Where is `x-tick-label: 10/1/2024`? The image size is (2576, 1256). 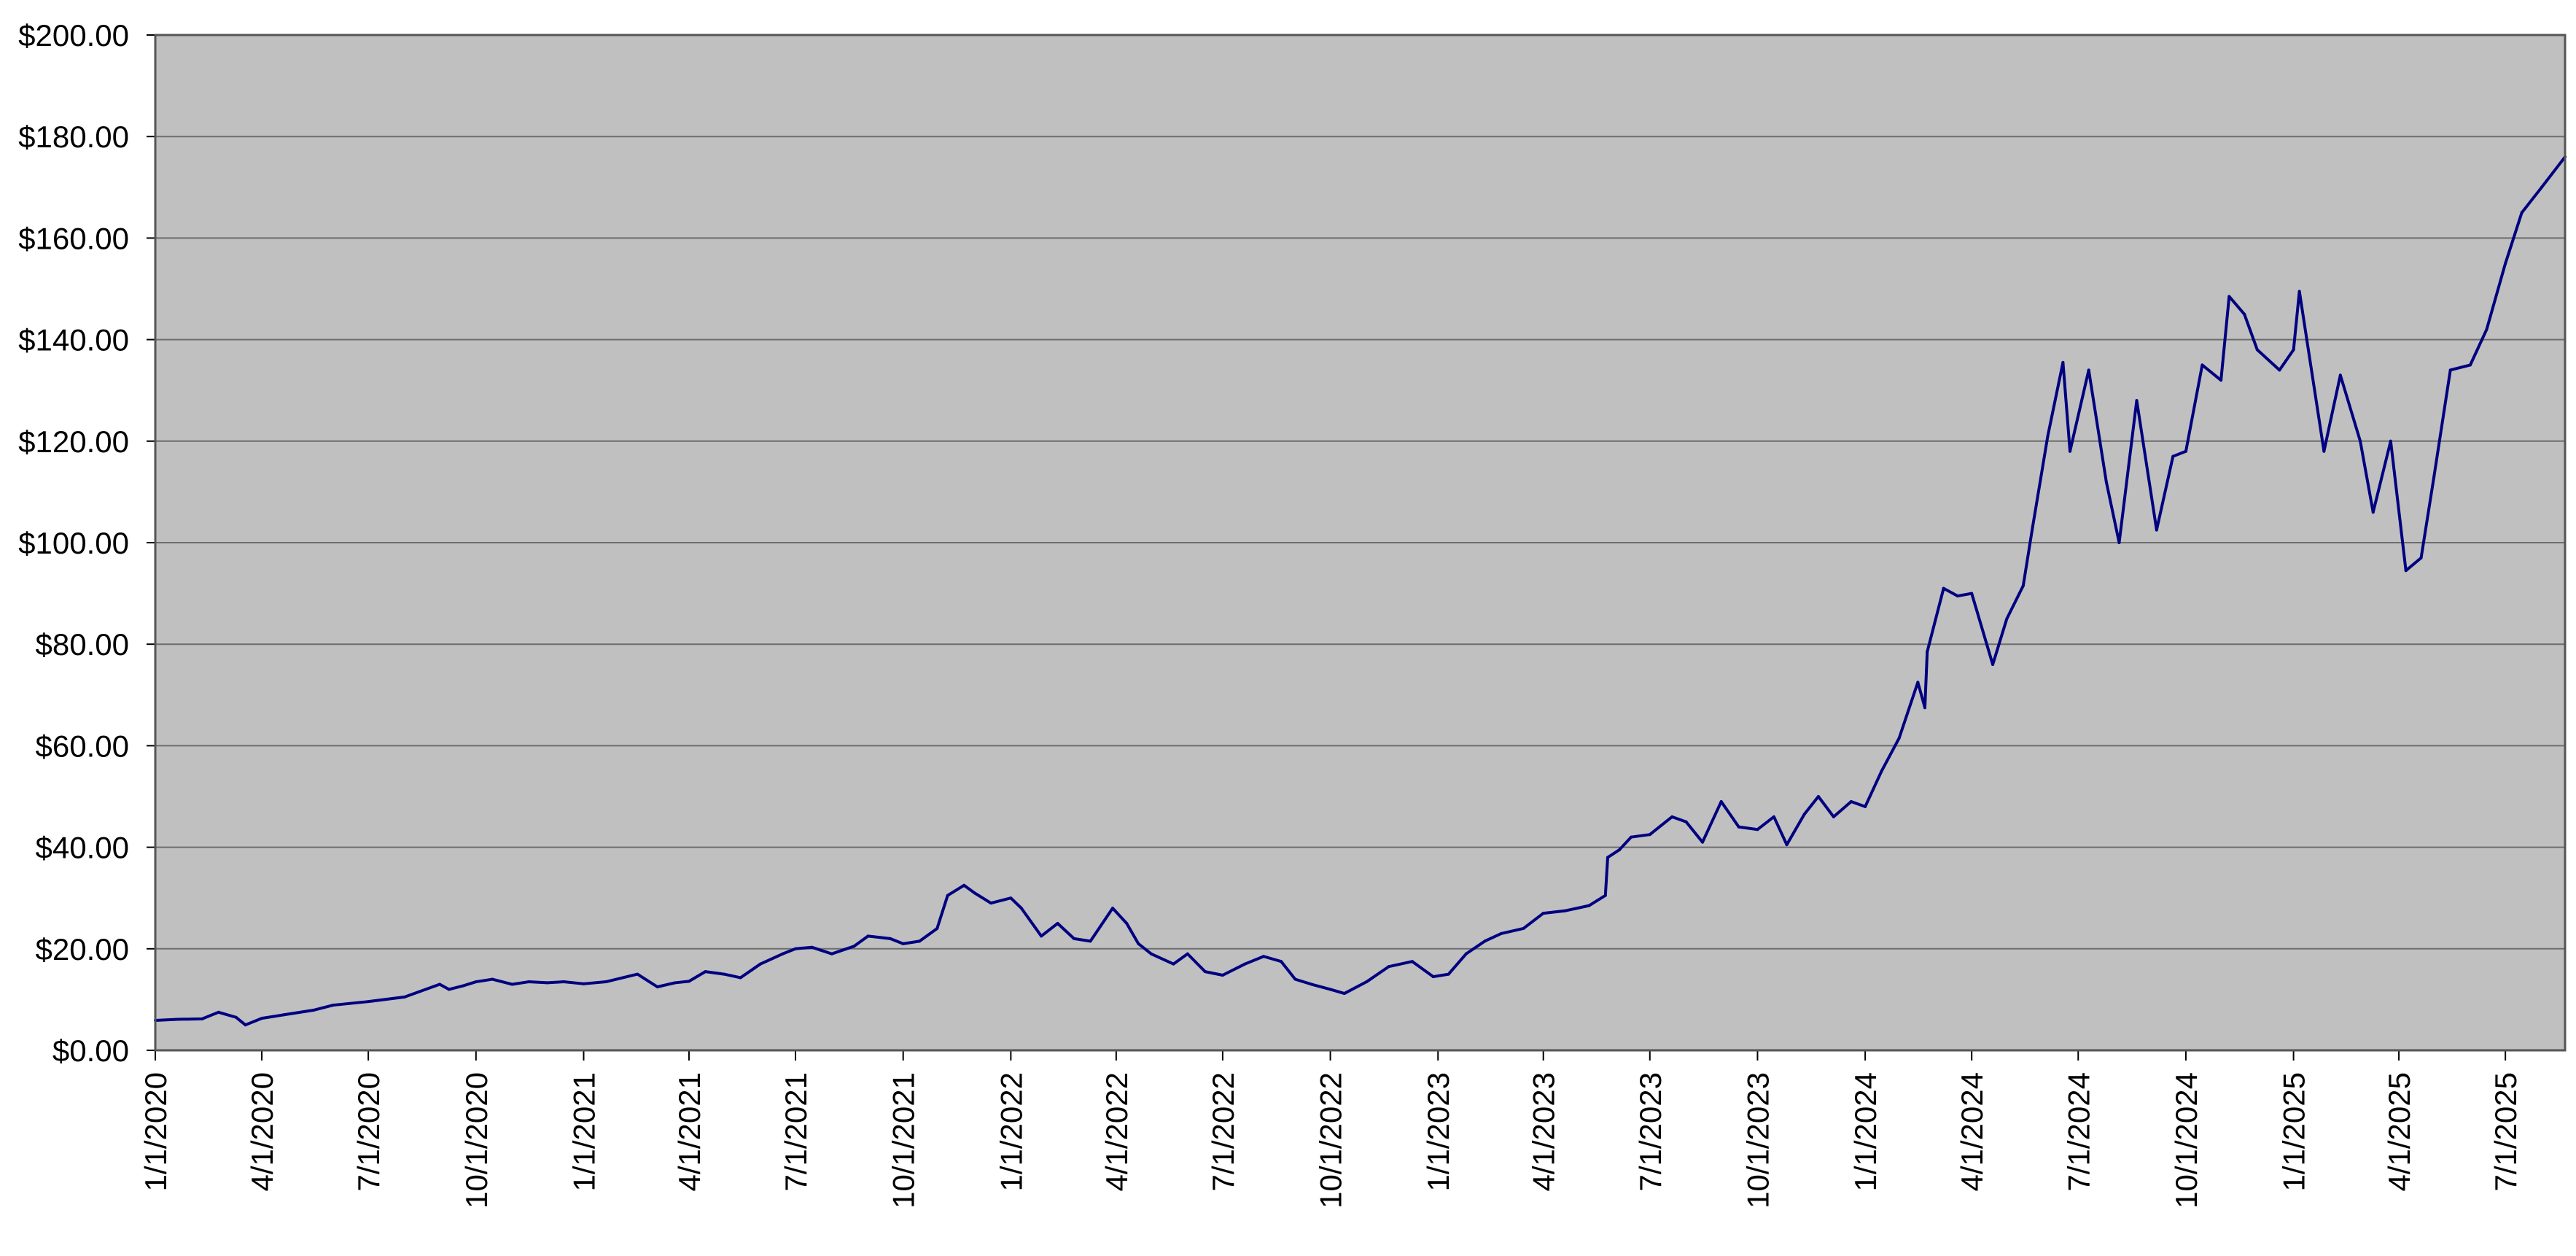 x-tick-label: 10/1/2024 is located at coordinates (2186, 1140).